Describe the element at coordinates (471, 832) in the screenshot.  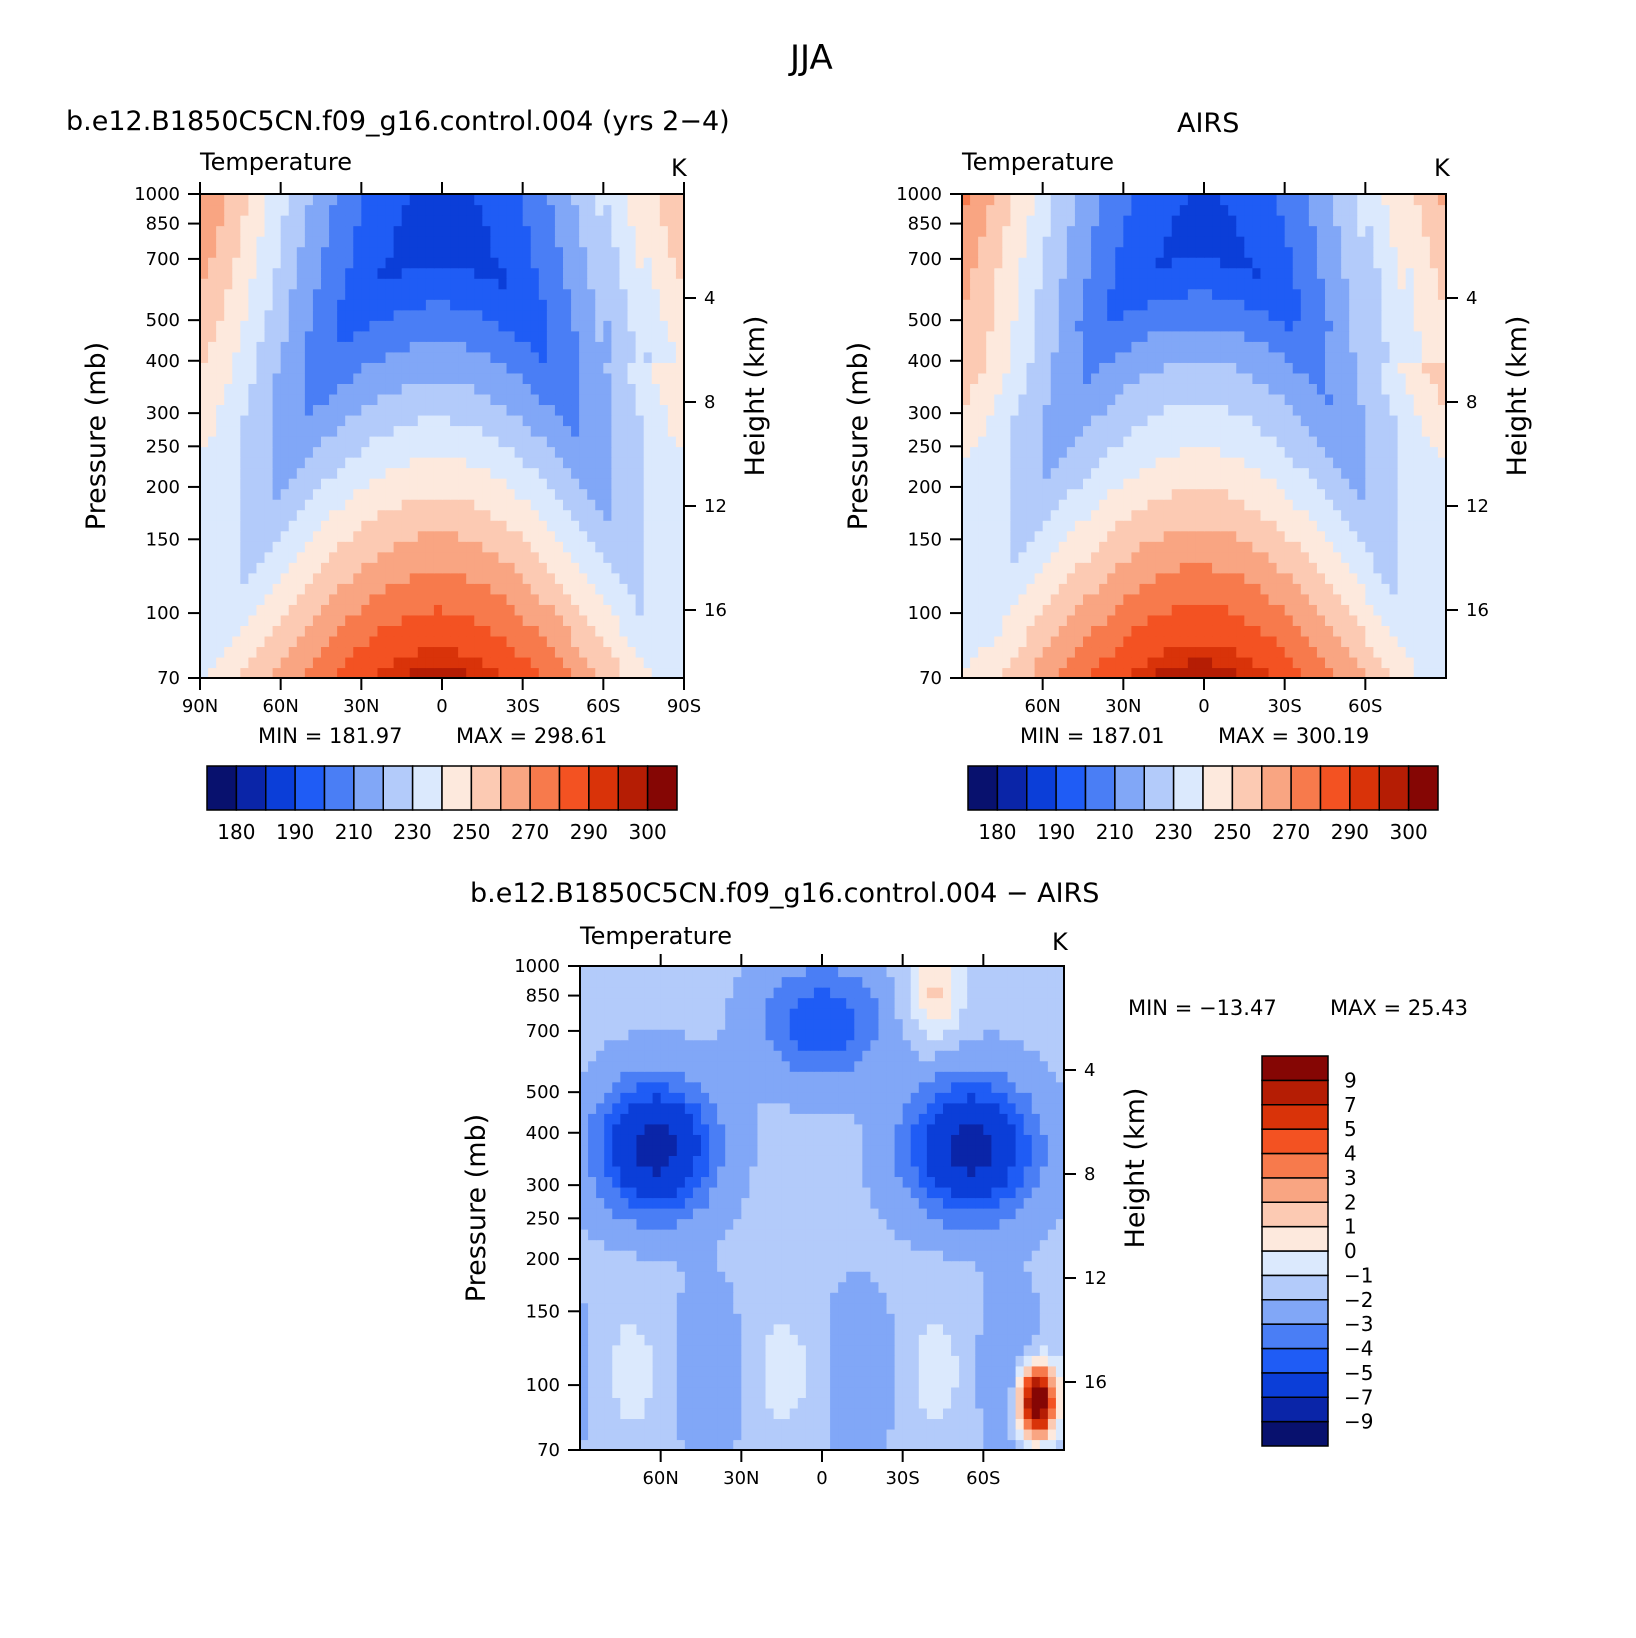
I see `colorbar-label: 250` at that location.